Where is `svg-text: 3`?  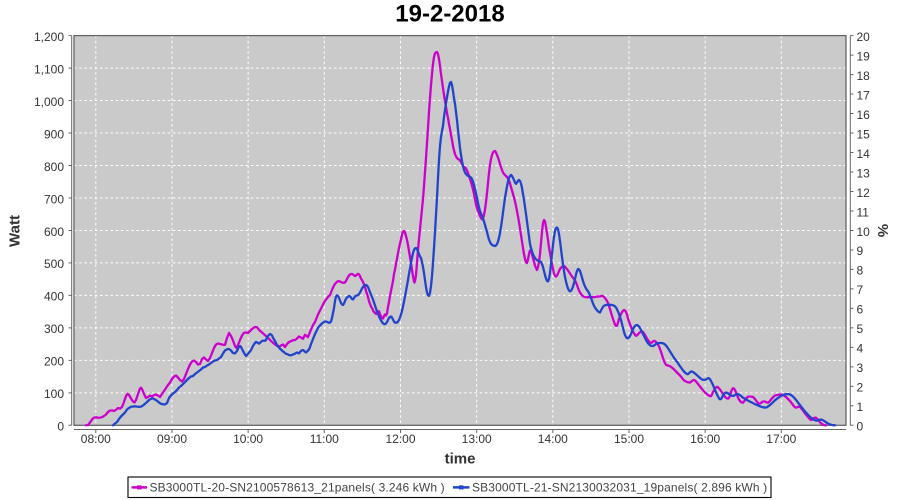
svg-text: 3 is located at coordinates (860, 368).